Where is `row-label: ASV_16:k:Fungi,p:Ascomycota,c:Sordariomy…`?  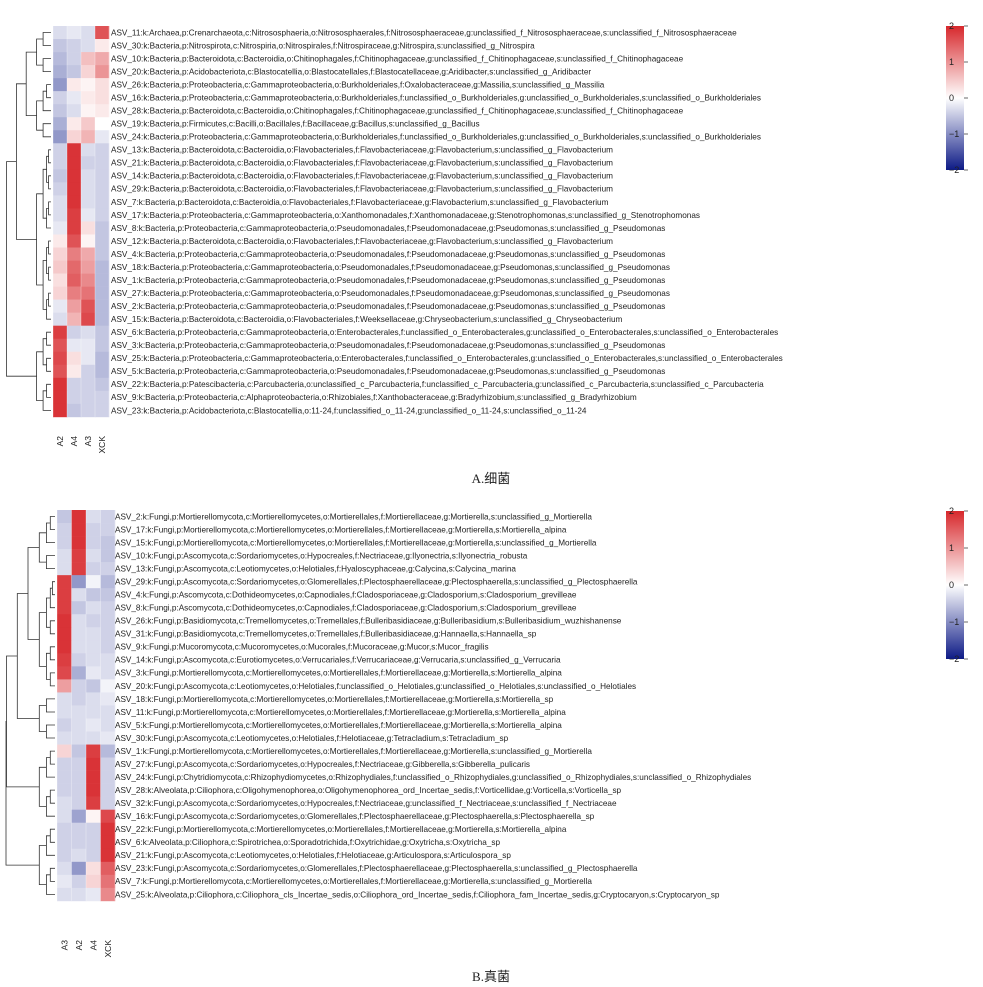 row-label: ASV_16:k:Fungi,p:Ascomycota,c:Sordariomy… is located at coordinates (355, 816).